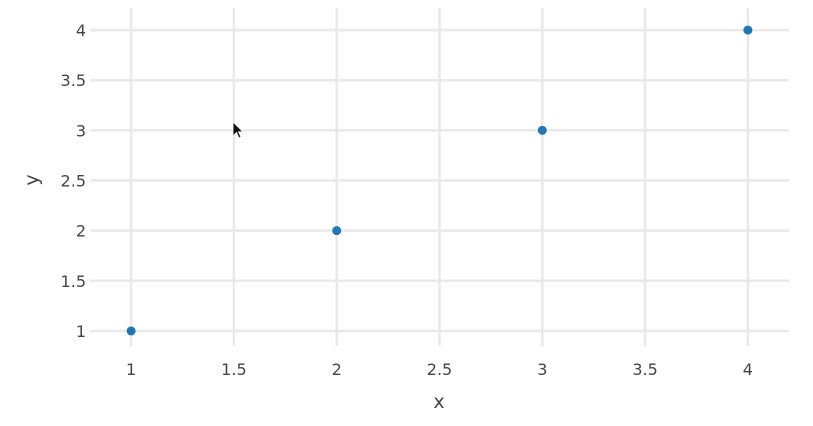  What do you see at coordinates (748, 369) in the screenshot?
I see `x-tick-label: 4` at bounding box center [748, 369].